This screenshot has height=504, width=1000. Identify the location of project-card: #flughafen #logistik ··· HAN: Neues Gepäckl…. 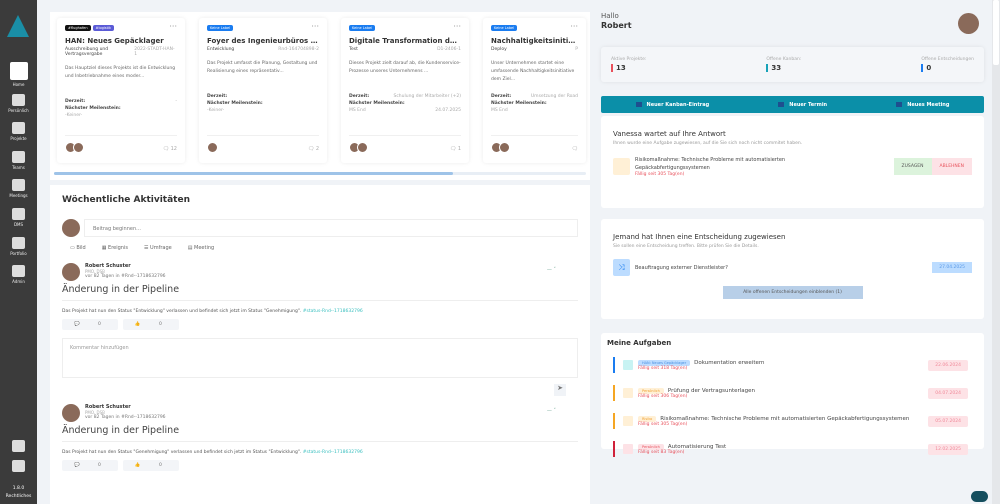
(121, 90).